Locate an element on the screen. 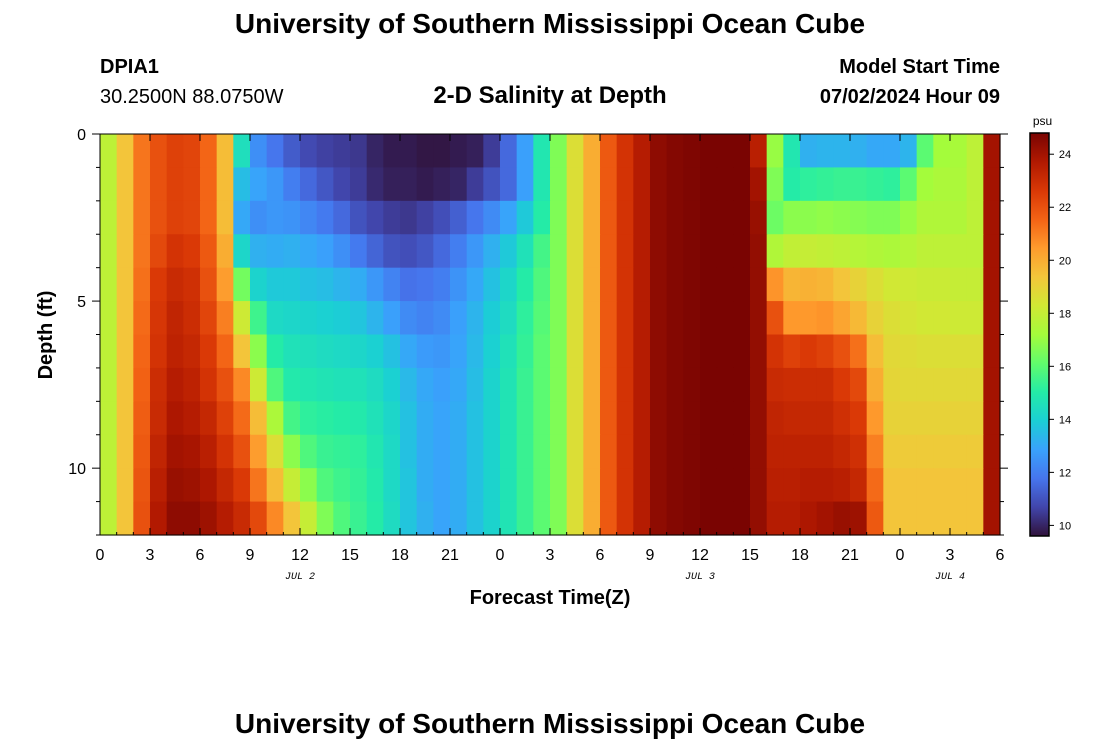 This screenshot has height=750, width=1100. x-tick-label: 21 is located at coordinates (450, 555).